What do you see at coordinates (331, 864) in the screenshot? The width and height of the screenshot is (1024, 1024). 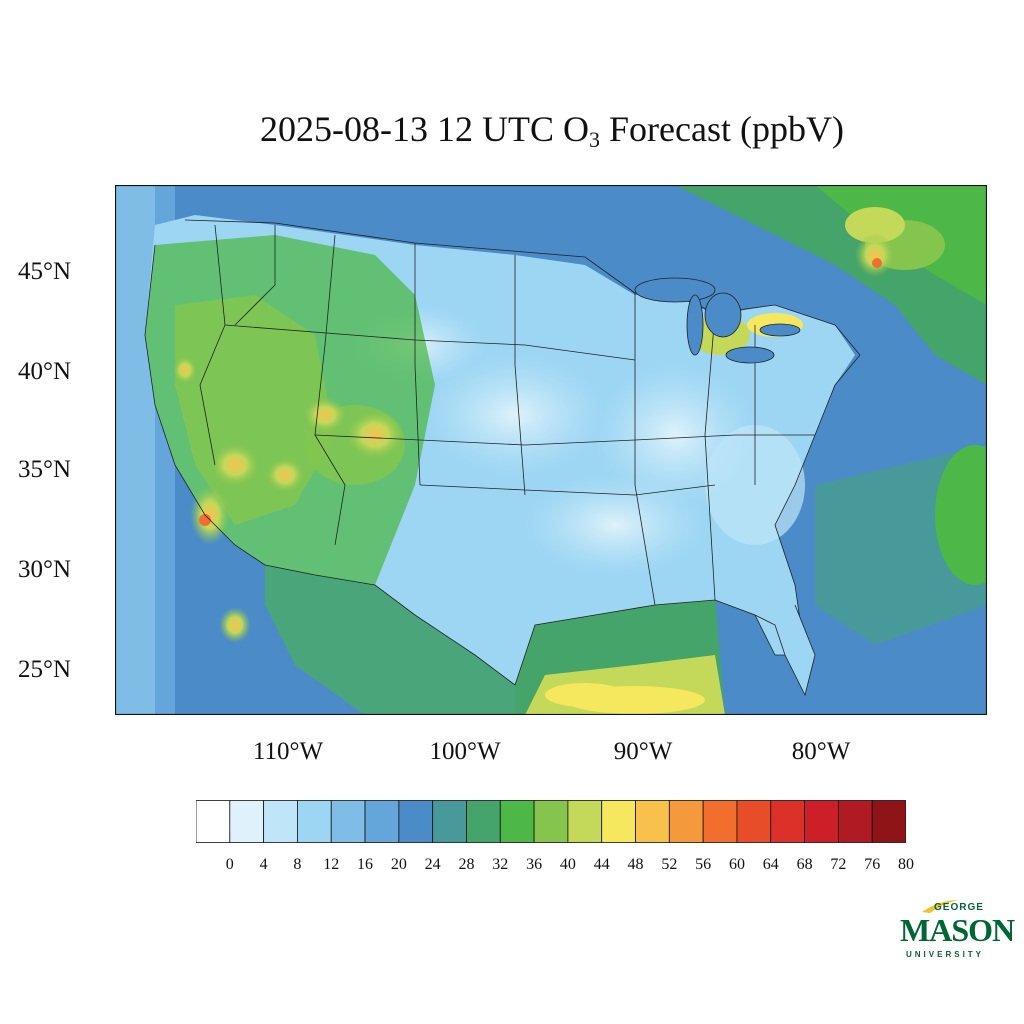 I see `colorbar-tick-label: 12` at bounding box center [331, 864].